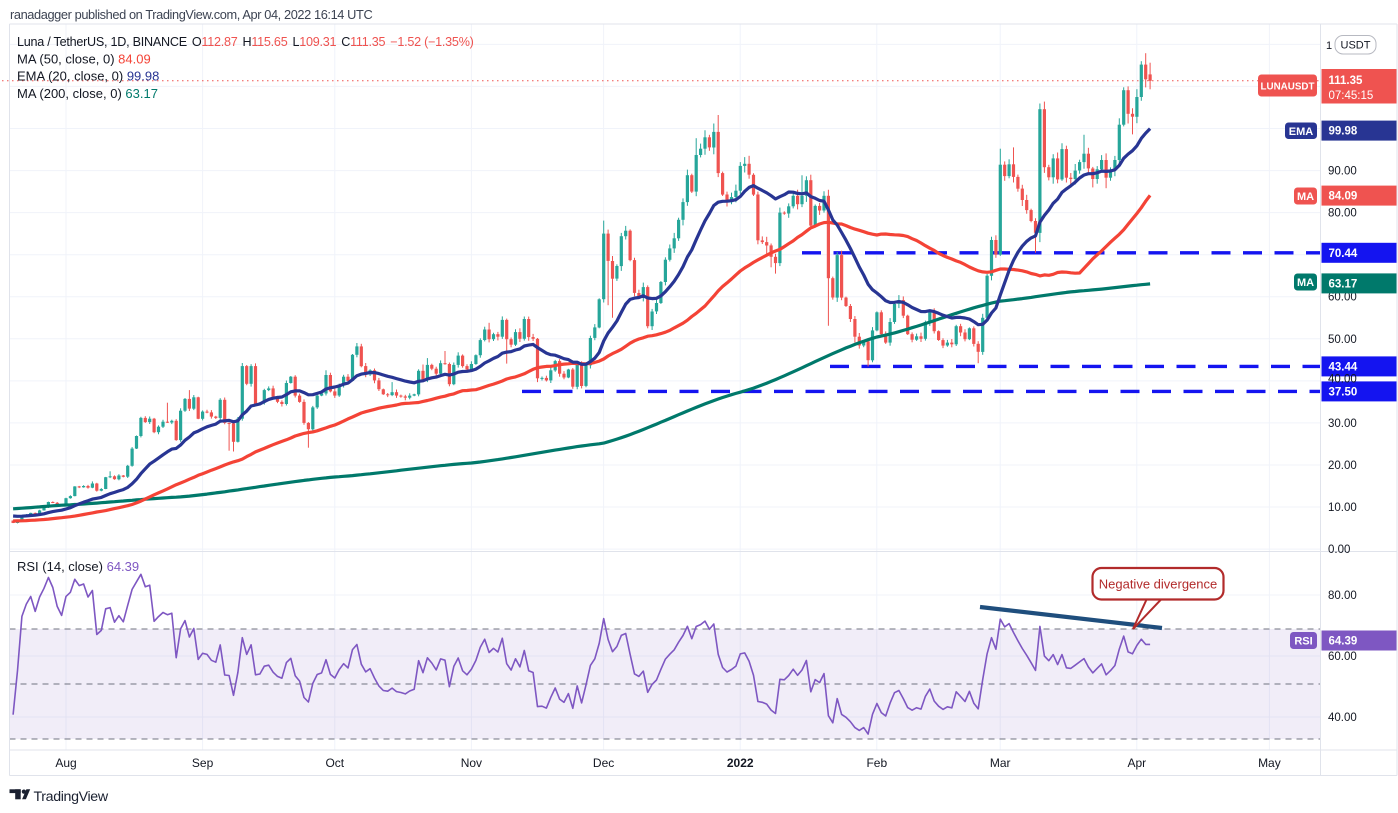 The image size is (1398, 813). Describe the element at coordinates (1000, 763) in the screenshot. I see `svg-text: Mar` at that location.